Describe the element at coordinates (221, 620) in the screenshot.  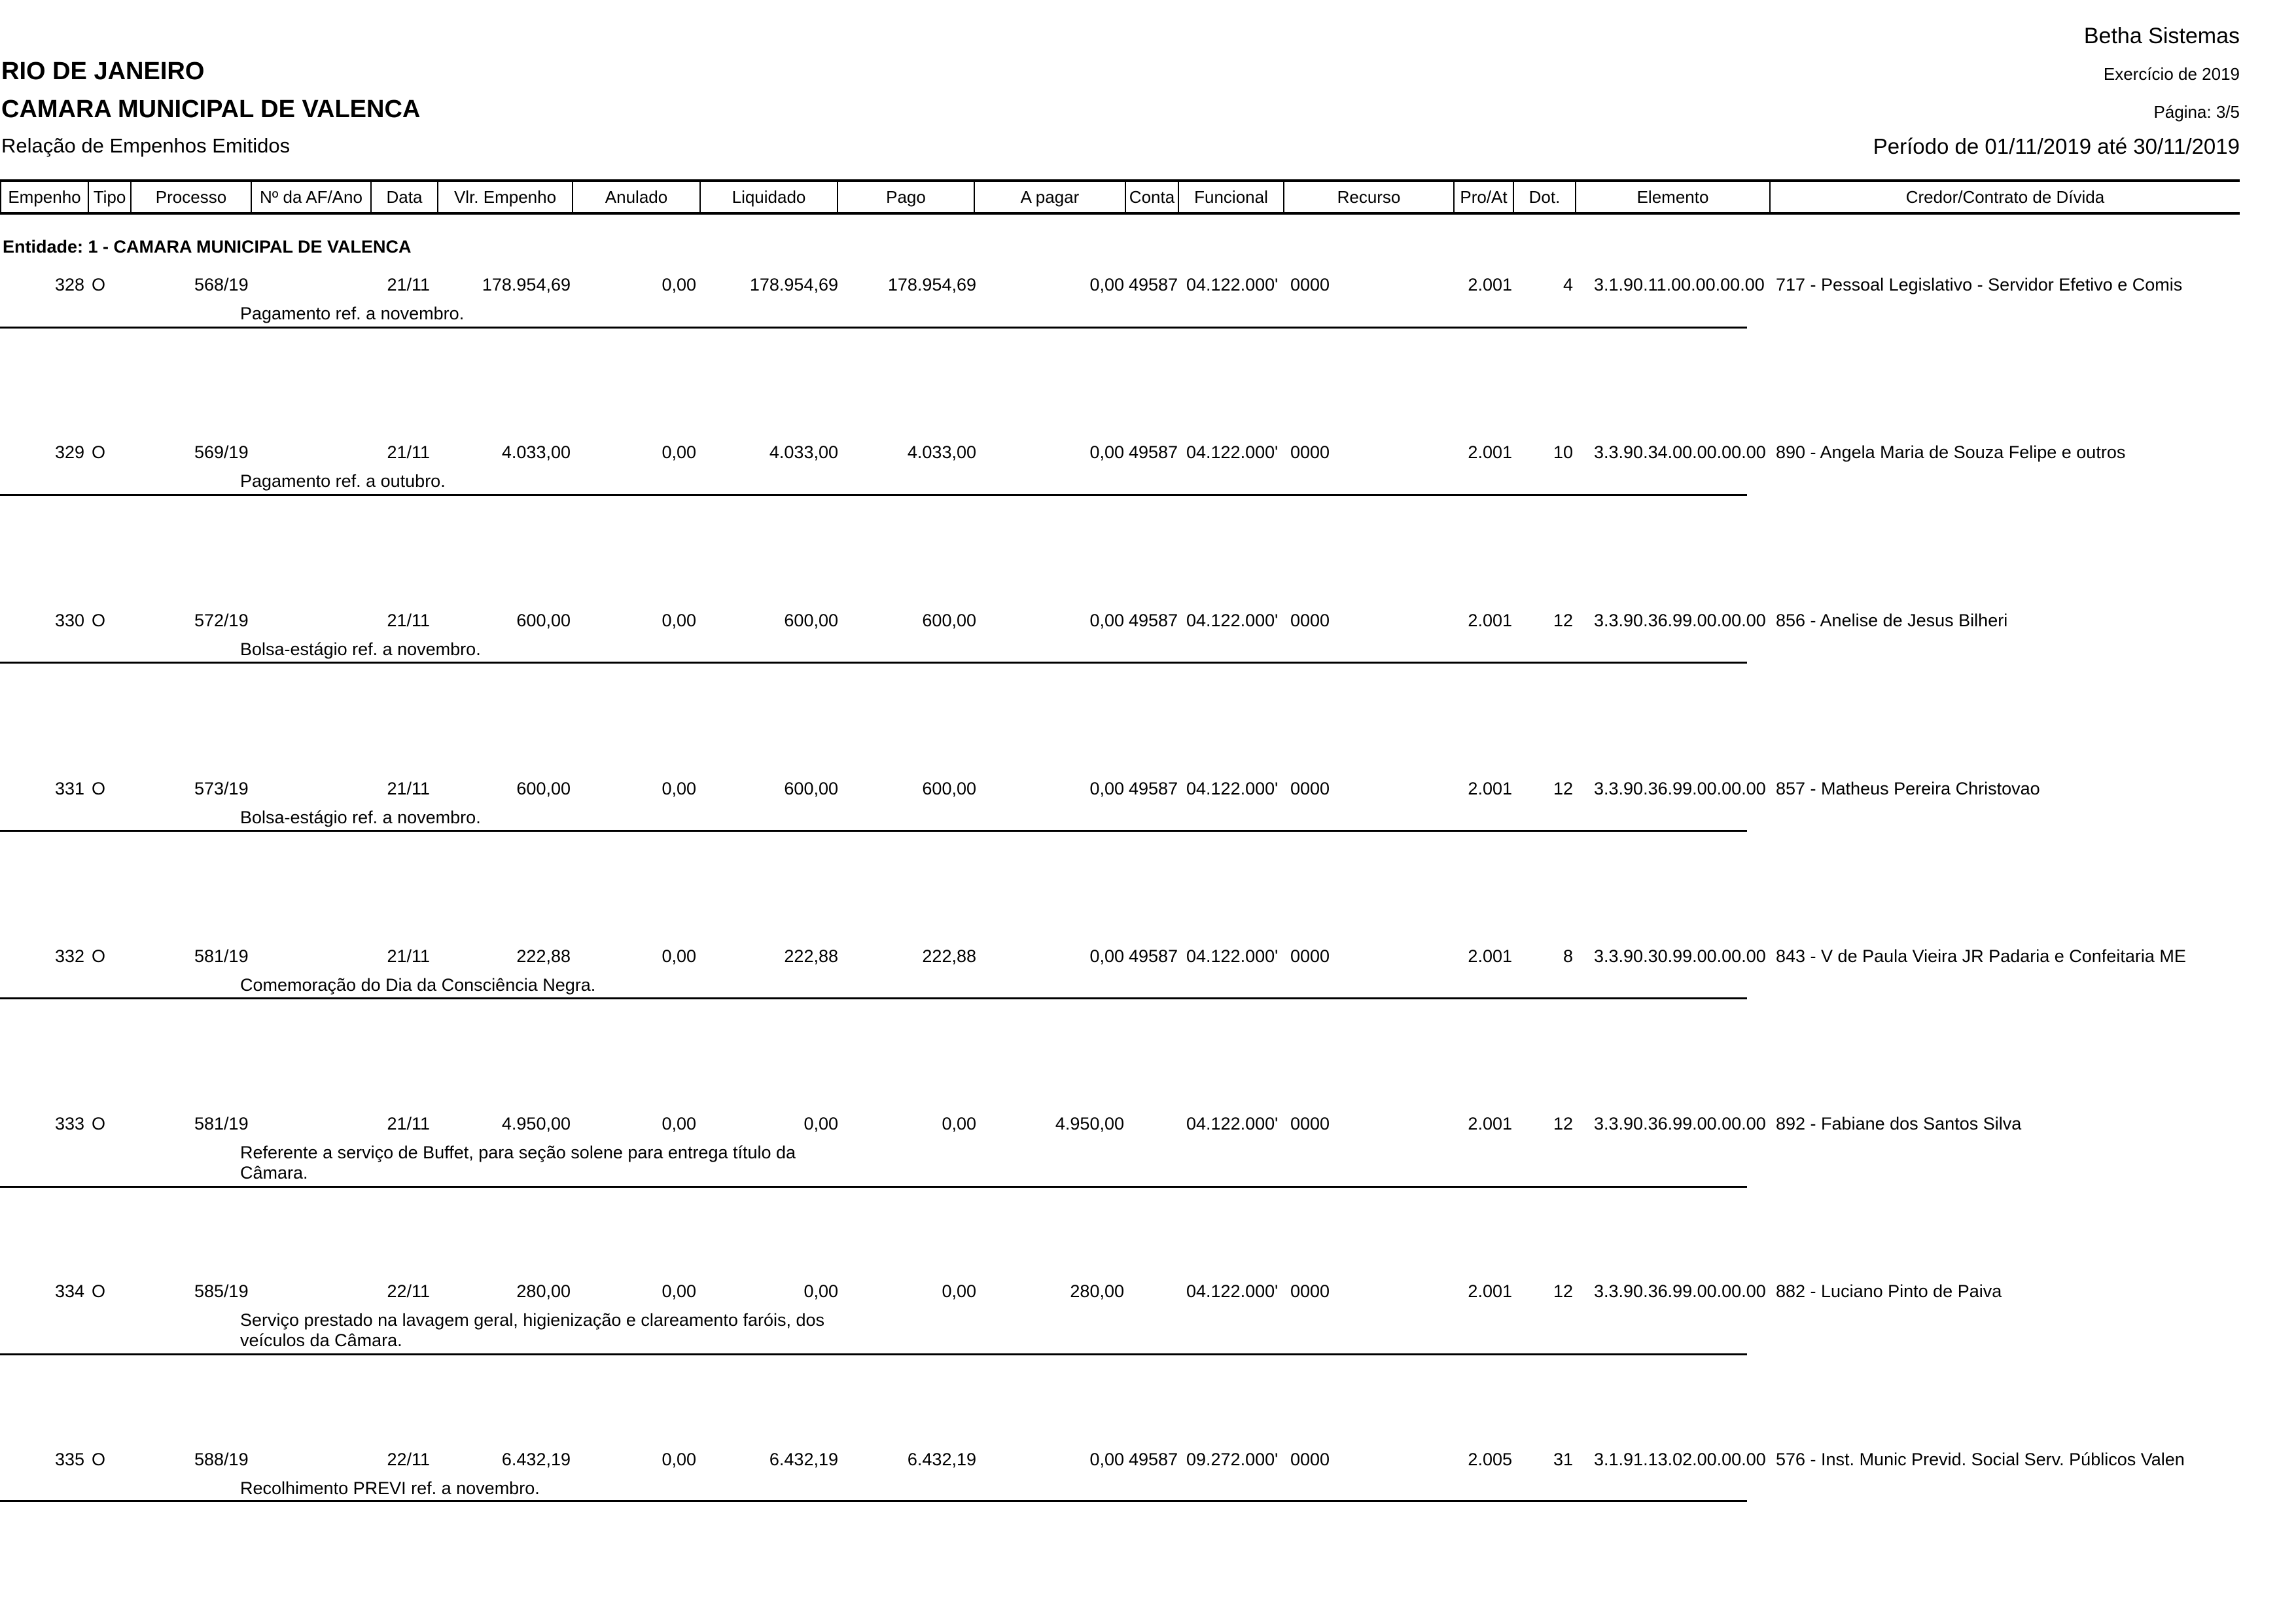
I see `cell-processo: 572/19` at that location.